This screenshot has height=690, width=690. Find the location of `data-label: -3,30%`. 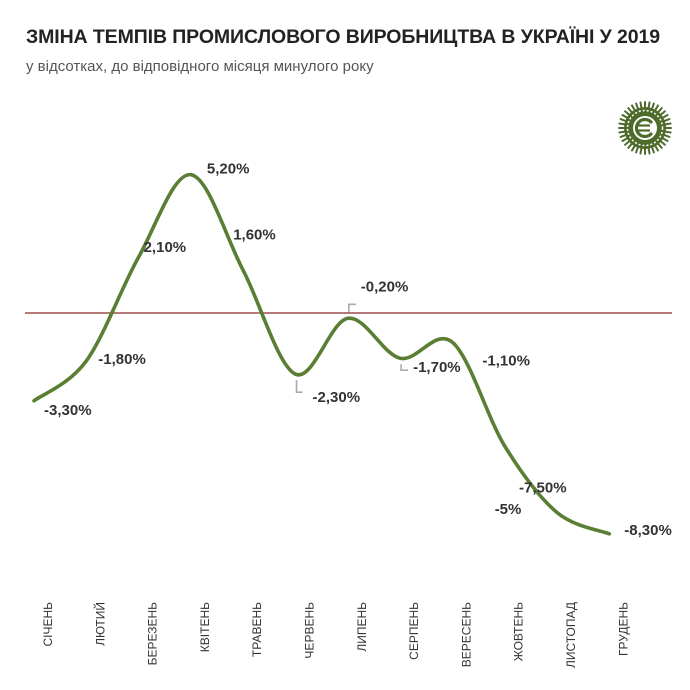

data-label: -3,30% is located at coordinates (68, 410).